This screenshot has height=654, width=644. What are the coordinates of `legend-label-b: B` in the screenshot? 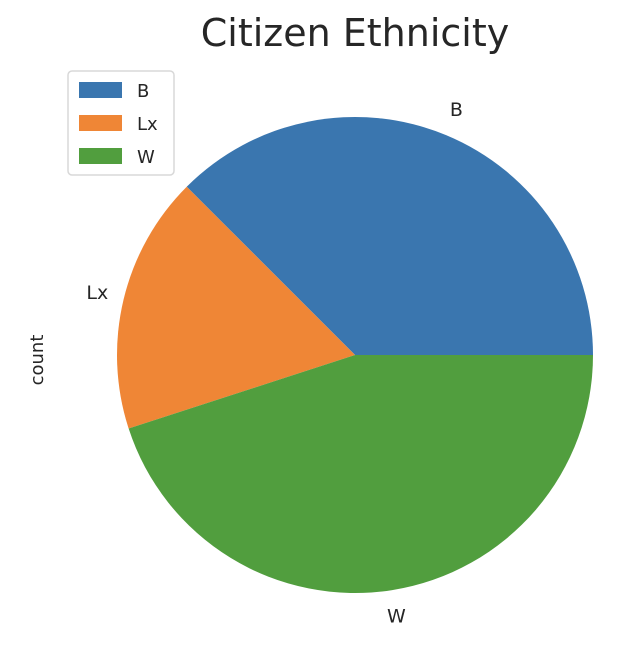 It's located at (143, 91).